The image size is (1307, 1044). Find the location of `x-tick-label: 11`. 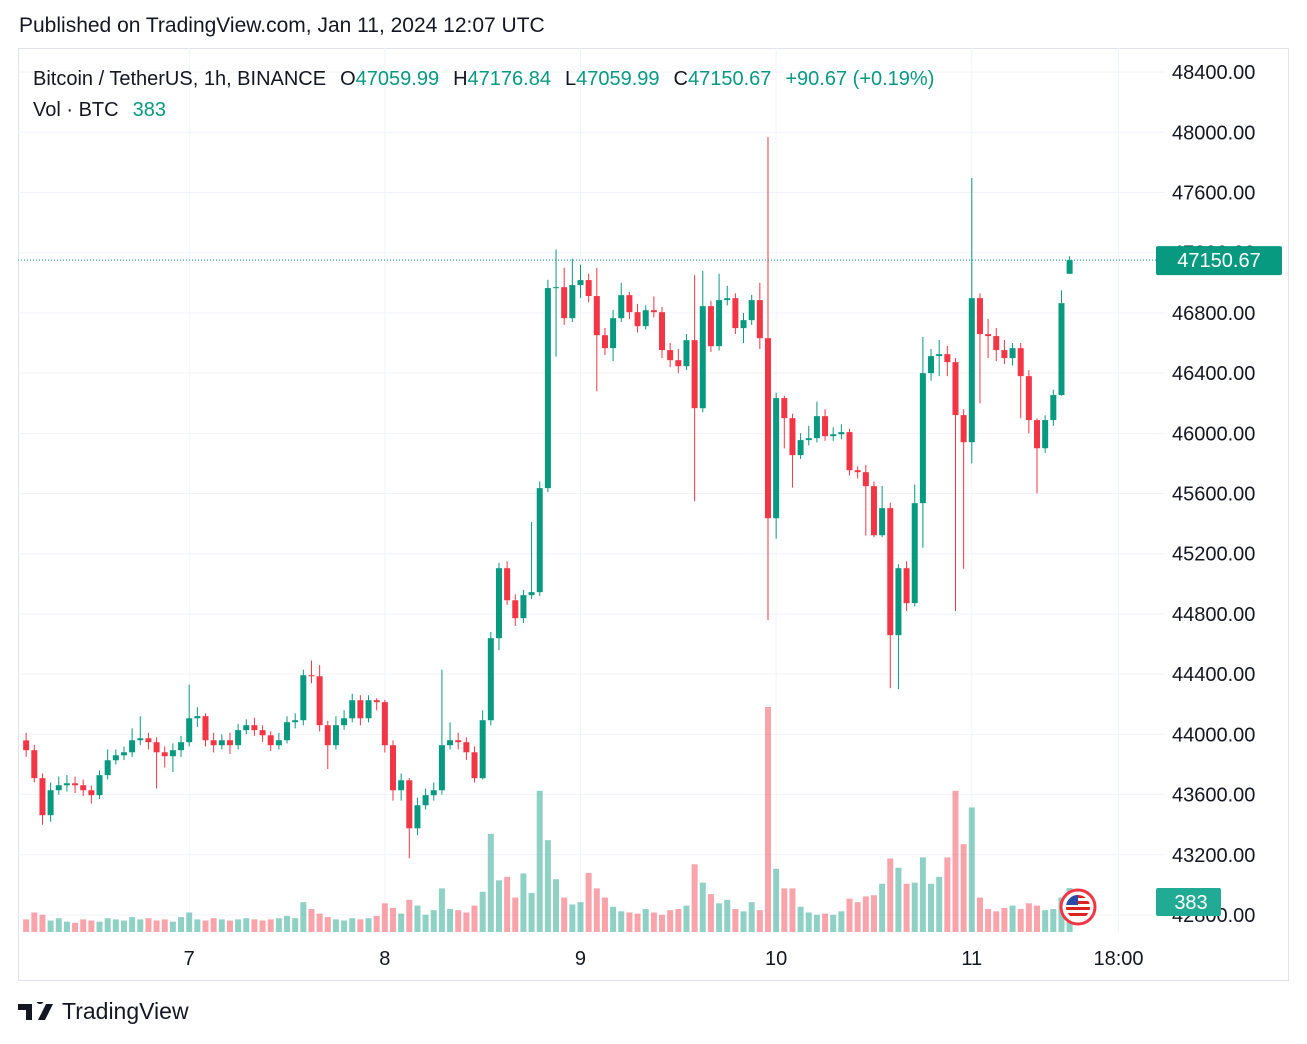

x-tick-label: 11 is located at coordinates (971, 959).